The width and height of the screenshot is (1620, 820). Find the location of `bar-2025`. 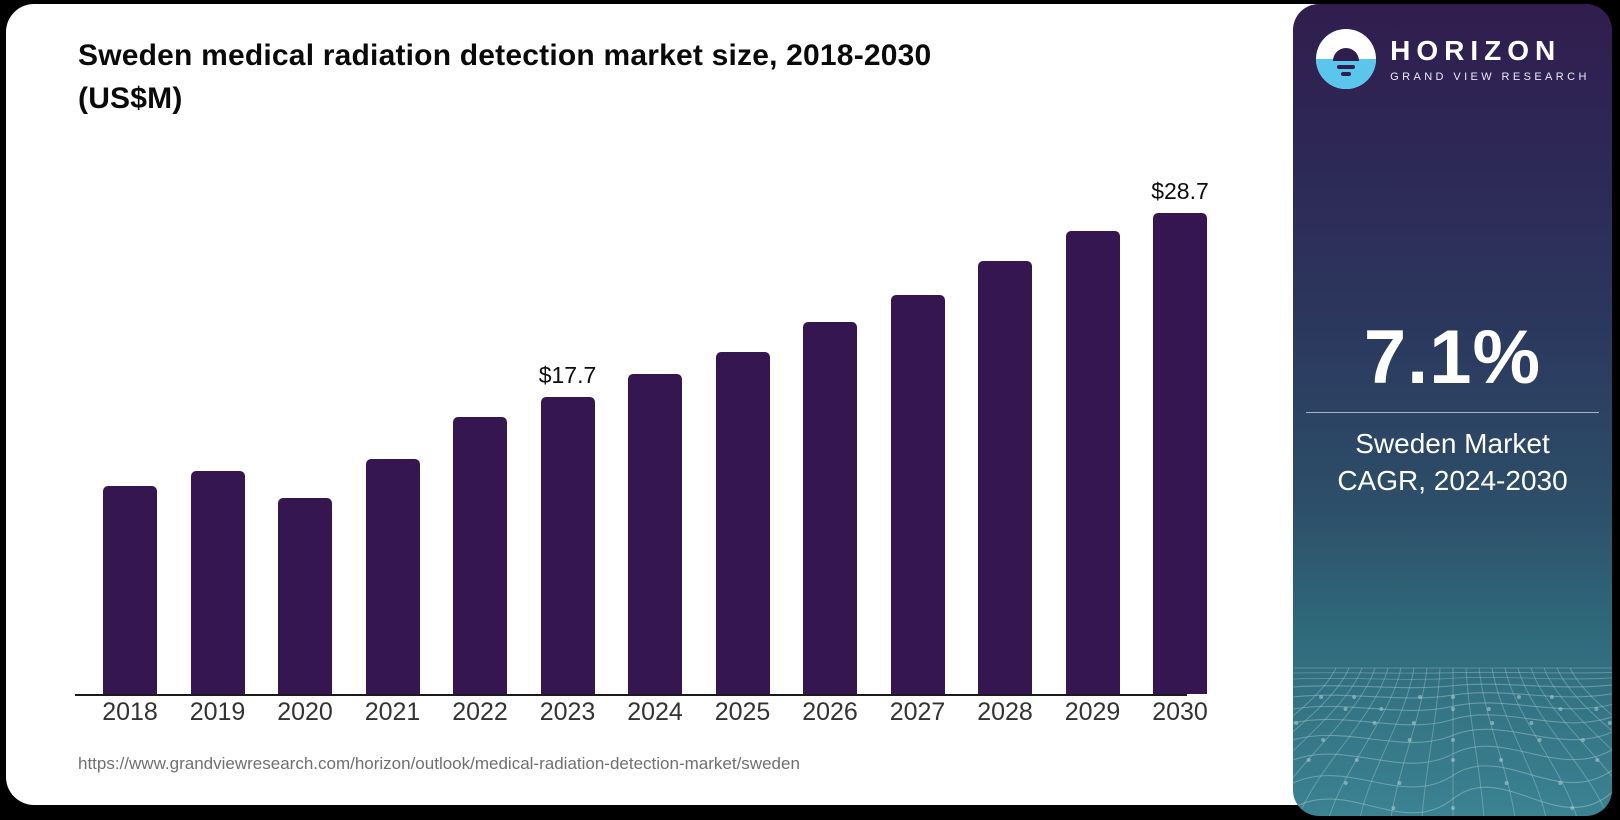

bar-2025 is located at coordinates (742, 523).